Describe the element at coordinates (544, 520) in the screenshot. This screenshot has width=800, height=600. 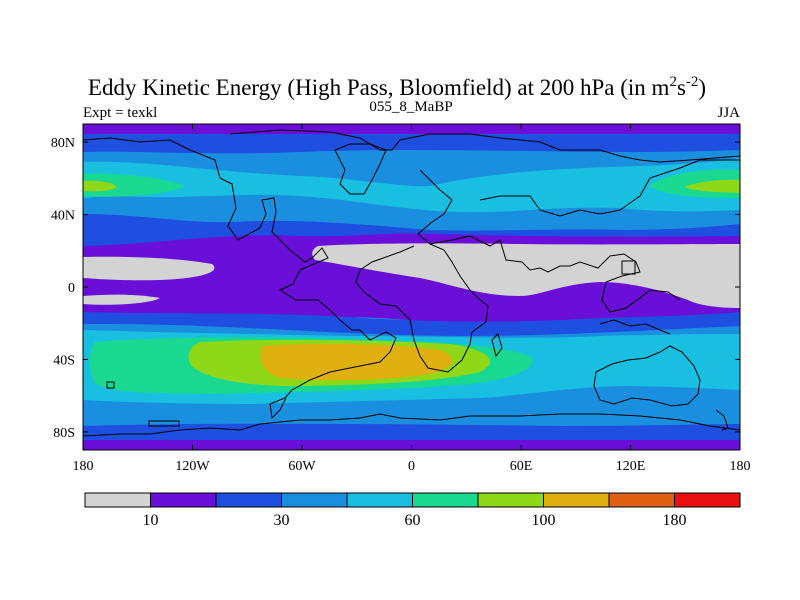
I see `colorbar-label: 100` at that location.